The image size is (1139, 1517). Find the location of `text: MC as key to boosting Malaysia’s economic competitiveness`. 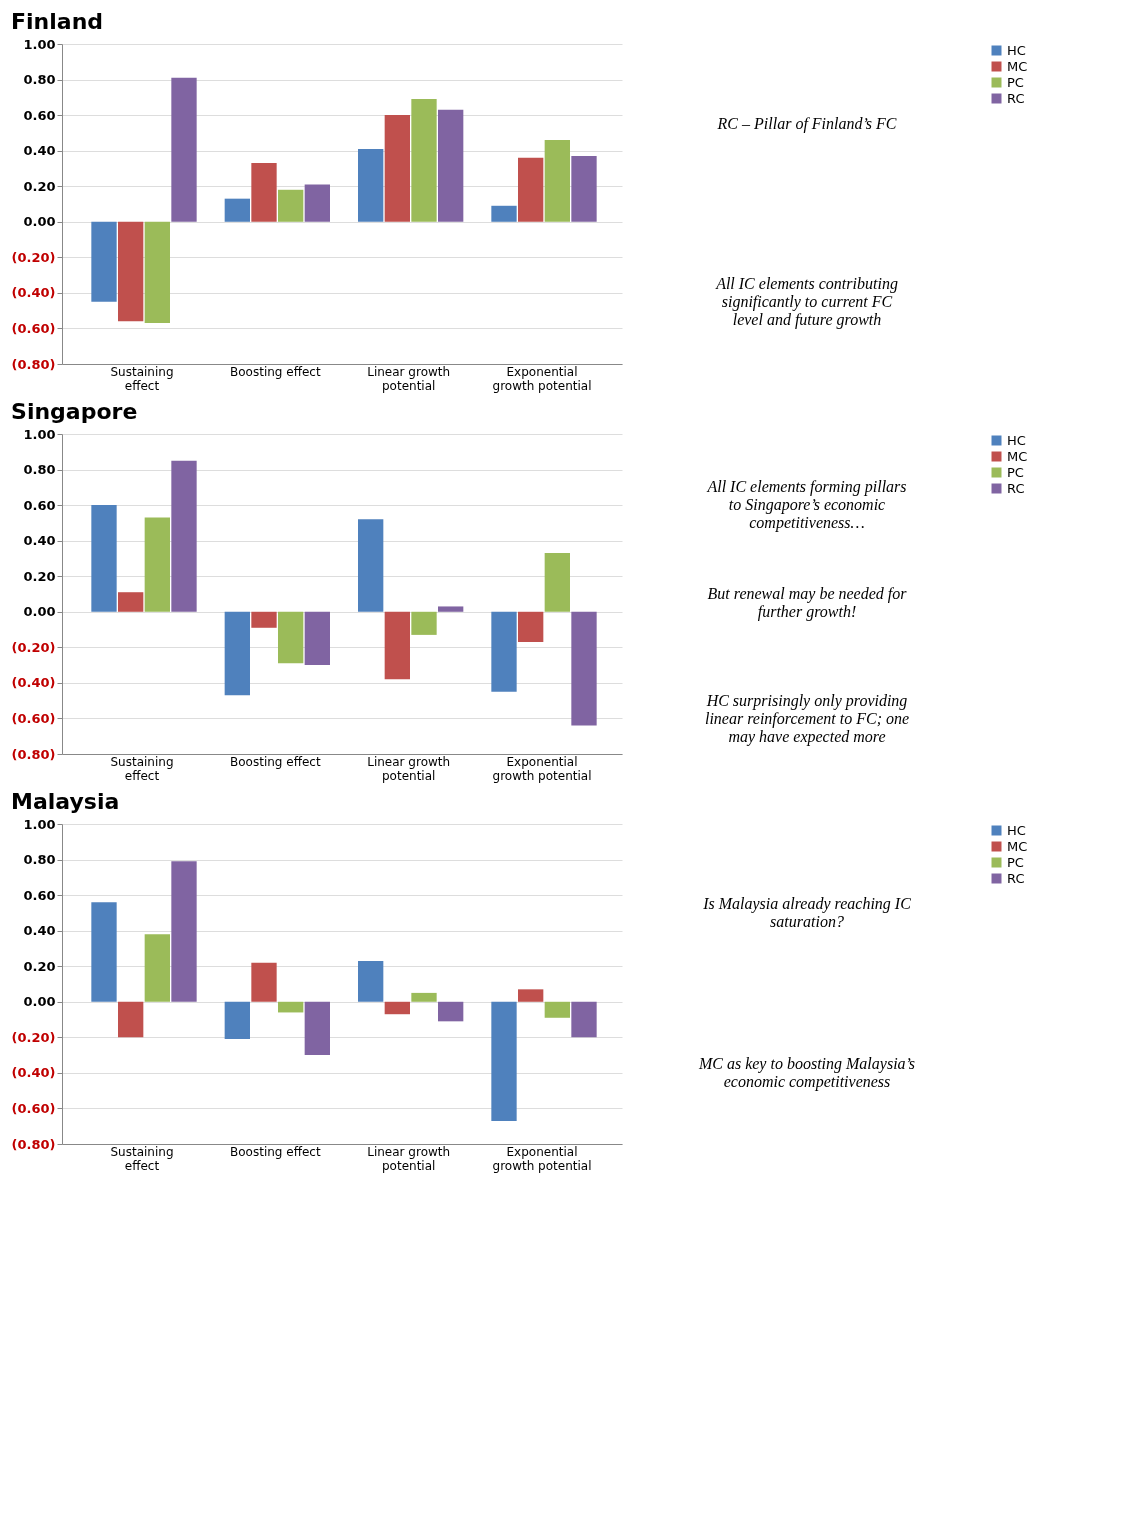

text: MC as key to boosting Malaysia’s economic competitiveness is located at coordinates (806, 1073).